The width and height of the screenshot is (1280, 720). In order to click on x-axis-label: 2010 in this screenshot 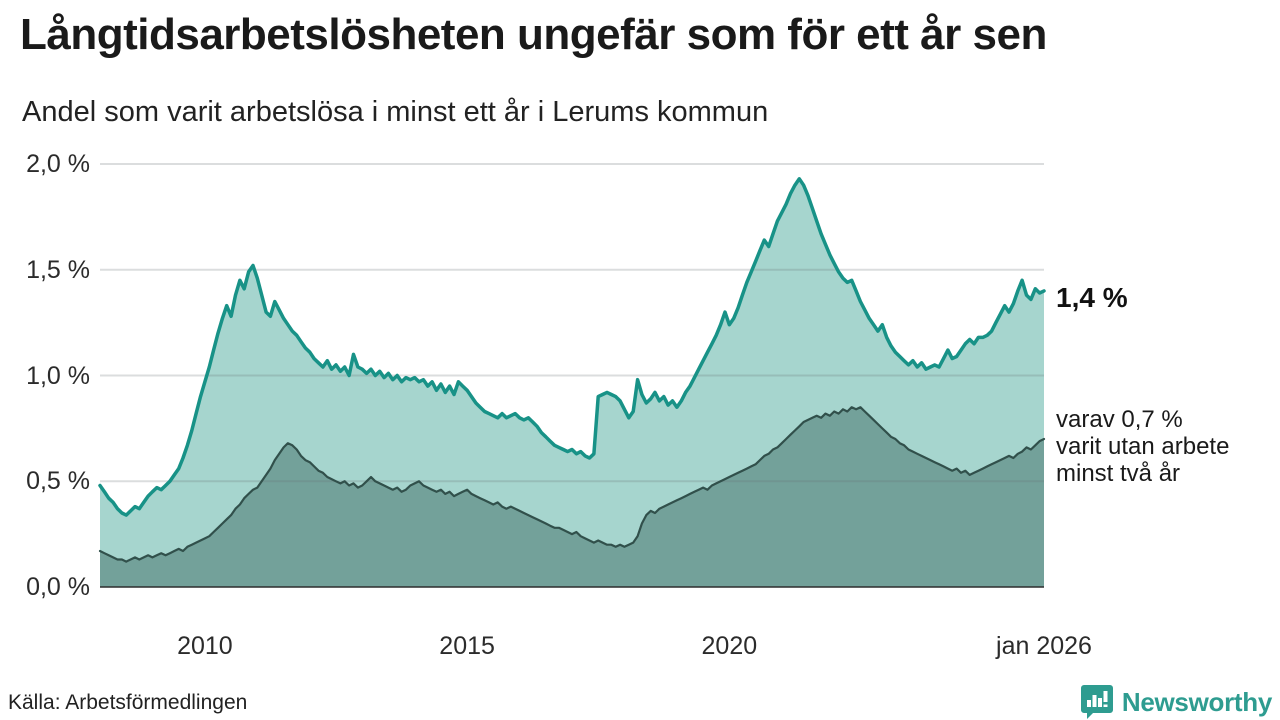, I will do `click(205, 646)`.